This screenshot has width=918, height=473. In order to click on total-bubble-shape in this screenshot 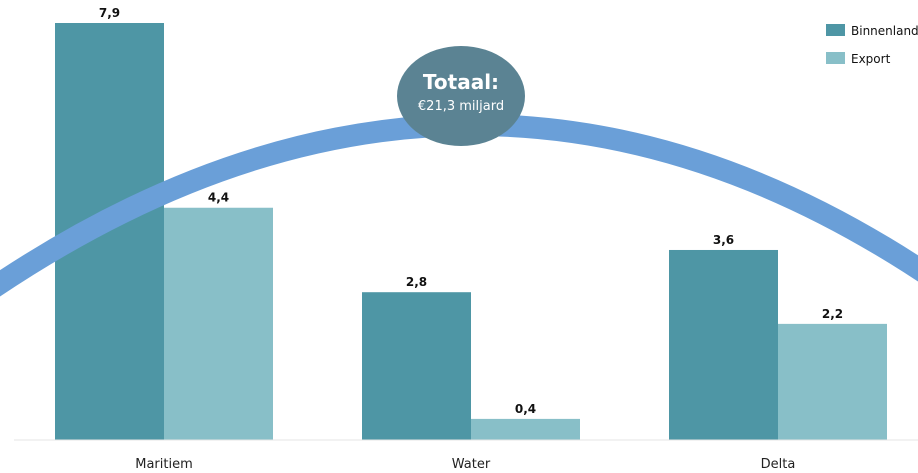, I will do `click(461, 96)`.